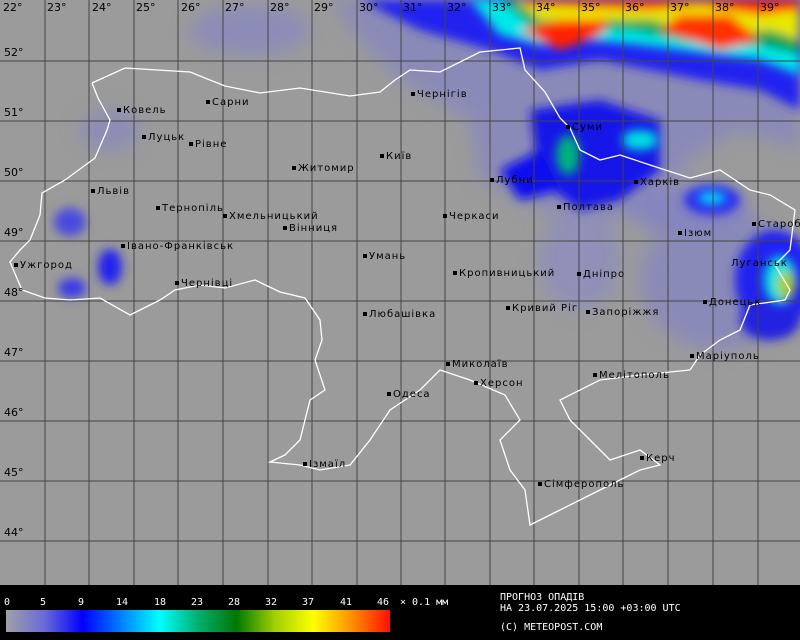 This screenshot has width=800, height=640. What do you see at coordinates (471, 217) in the screenshot?
I see `city-marker: Черкаси` at bounding box center [471, 217].